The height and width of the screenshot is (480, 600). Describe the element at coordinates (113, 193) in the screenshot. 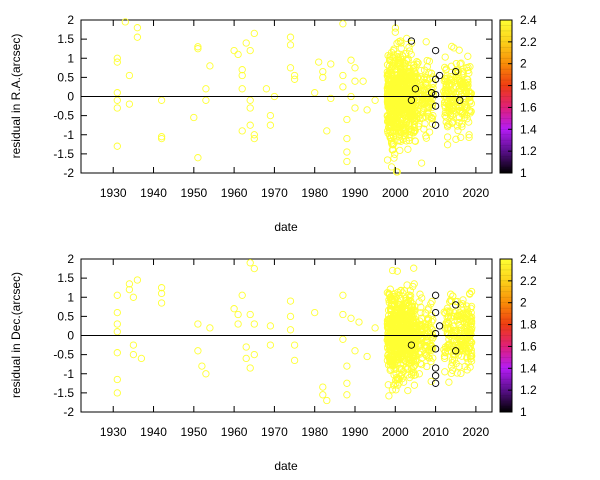

I see `x-tick-label: 1930` at that location.